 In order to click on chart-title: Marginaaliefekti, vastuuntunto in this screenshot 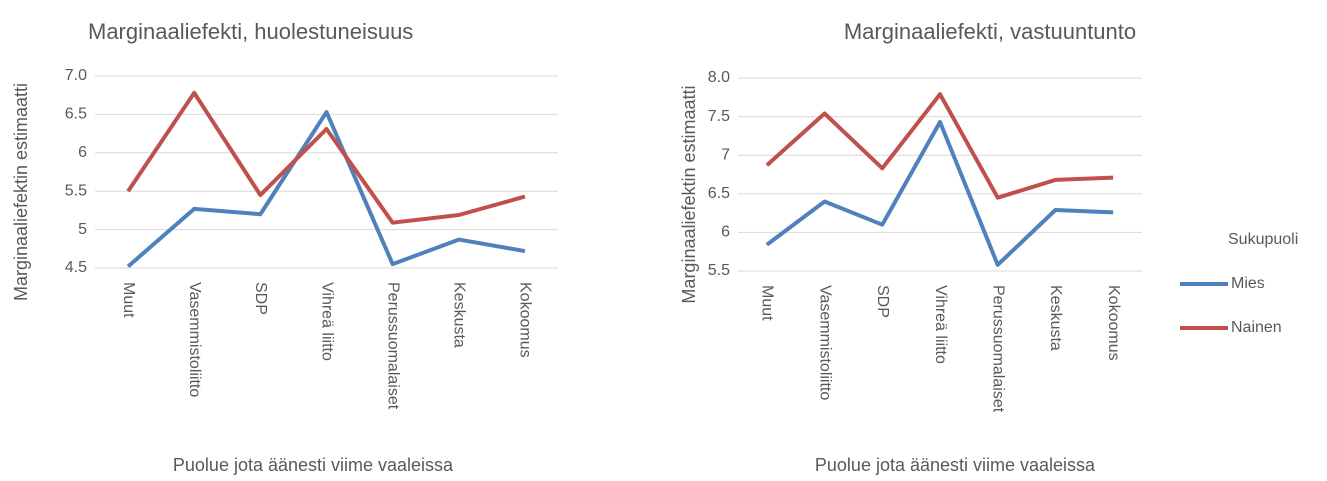, I will do `click(990, 31)`.